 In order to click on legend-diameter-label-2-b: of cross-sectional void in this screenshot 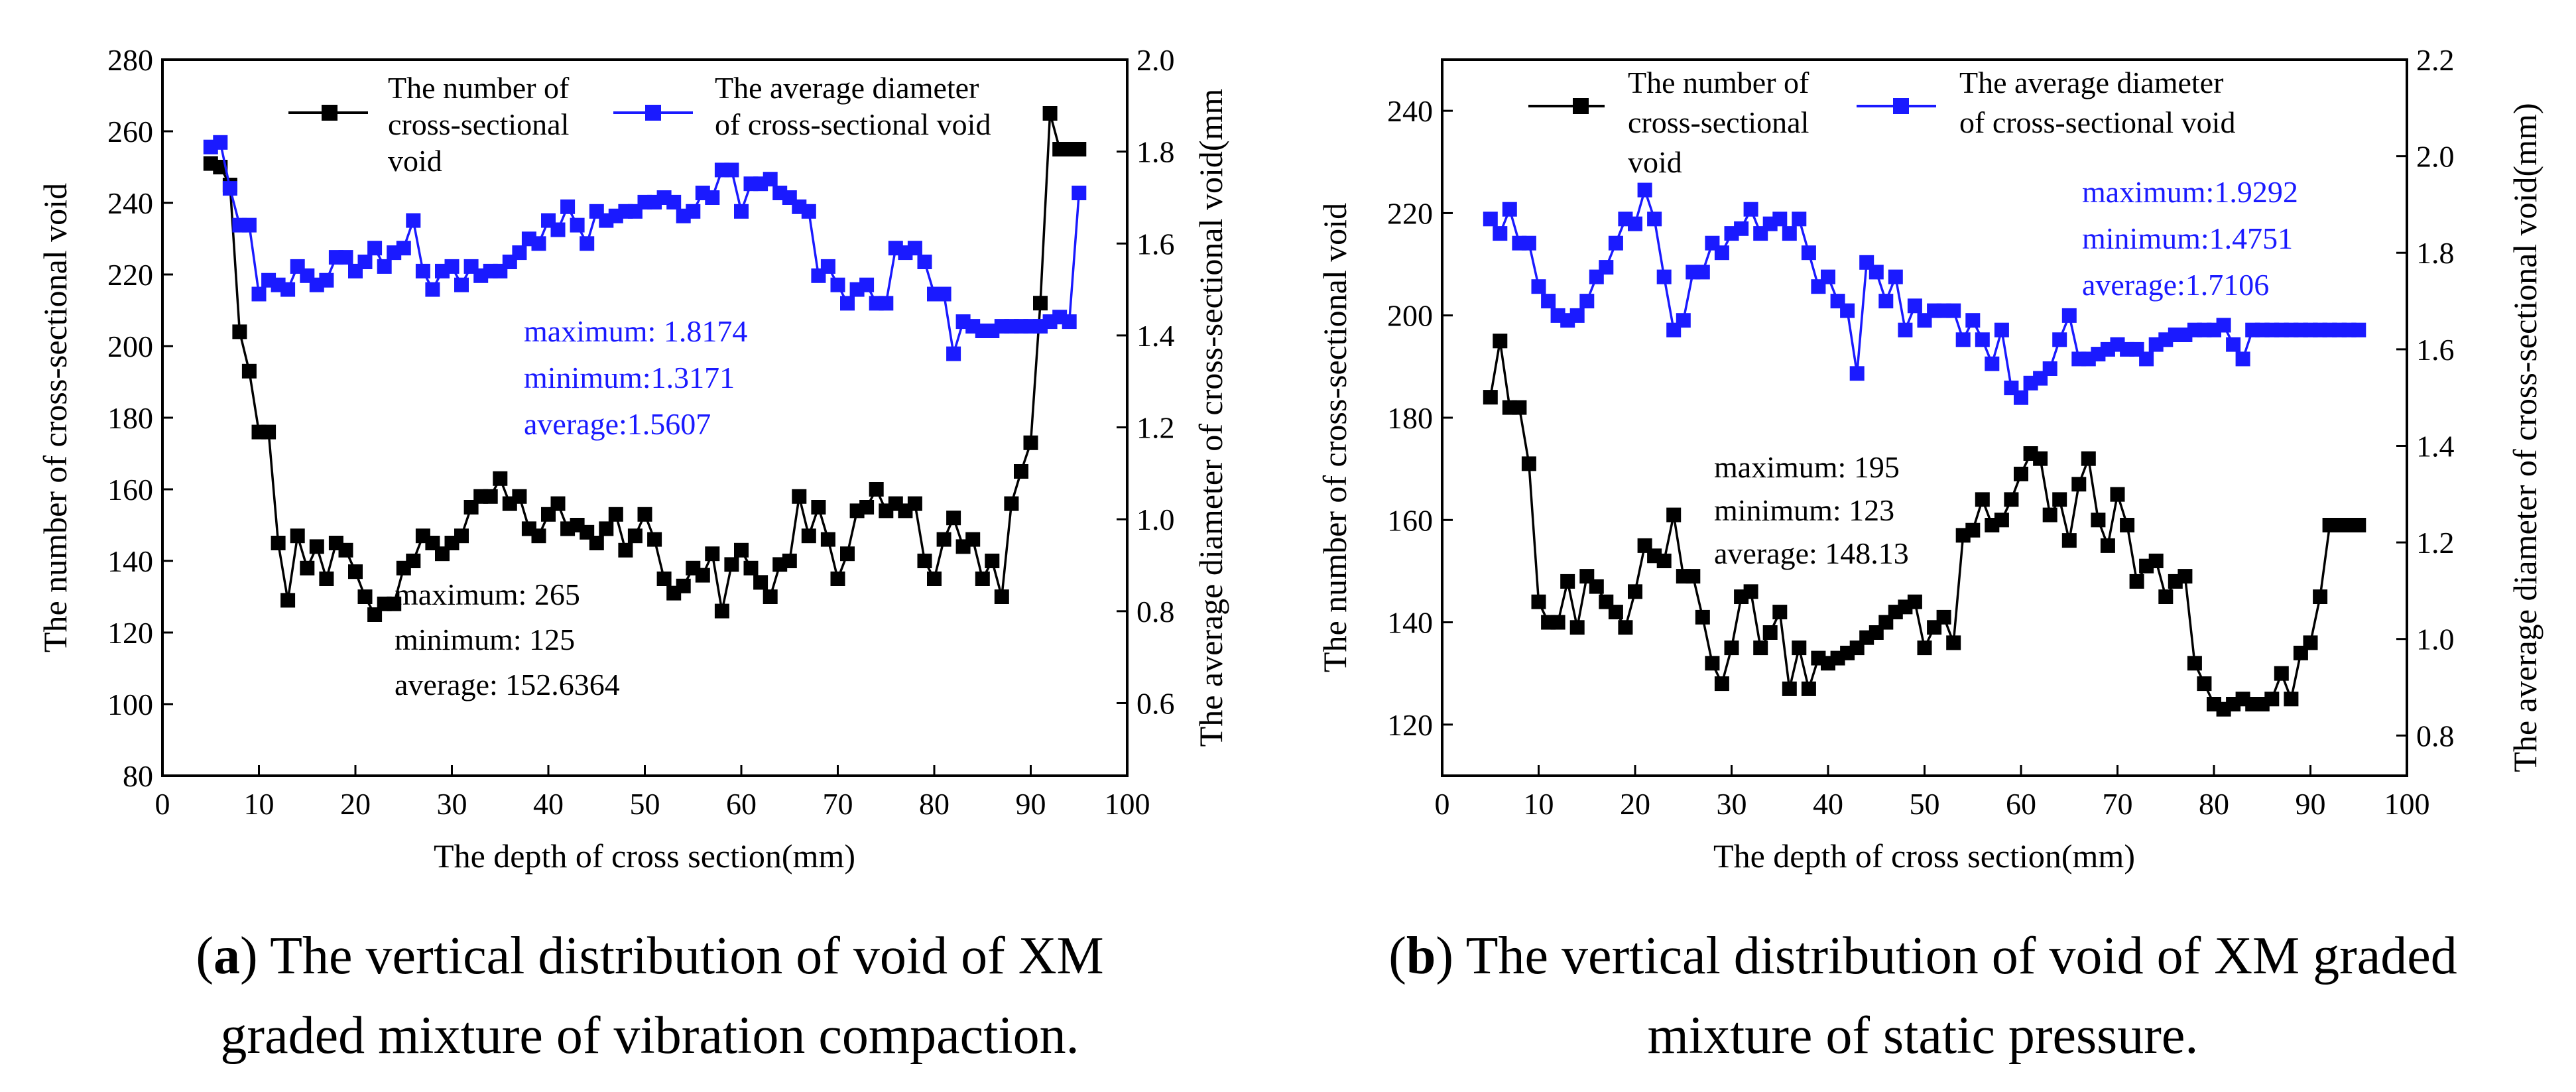, I will do `click(2097, 122)`.